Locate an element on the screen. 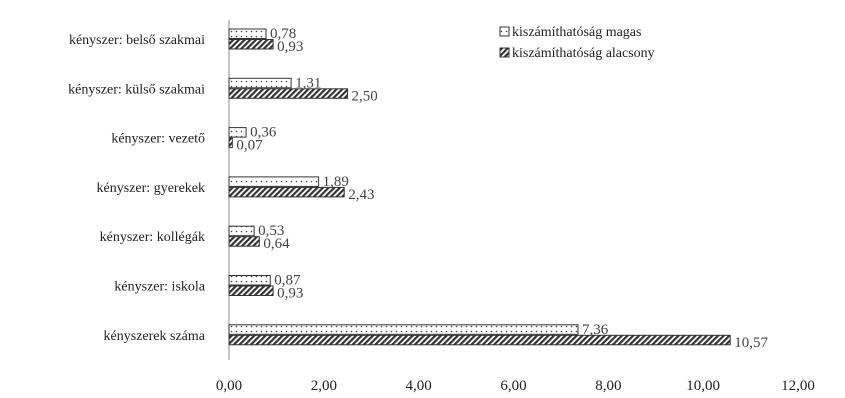  category-label: kényszer: kollégák is located at coordinates (152, 237).